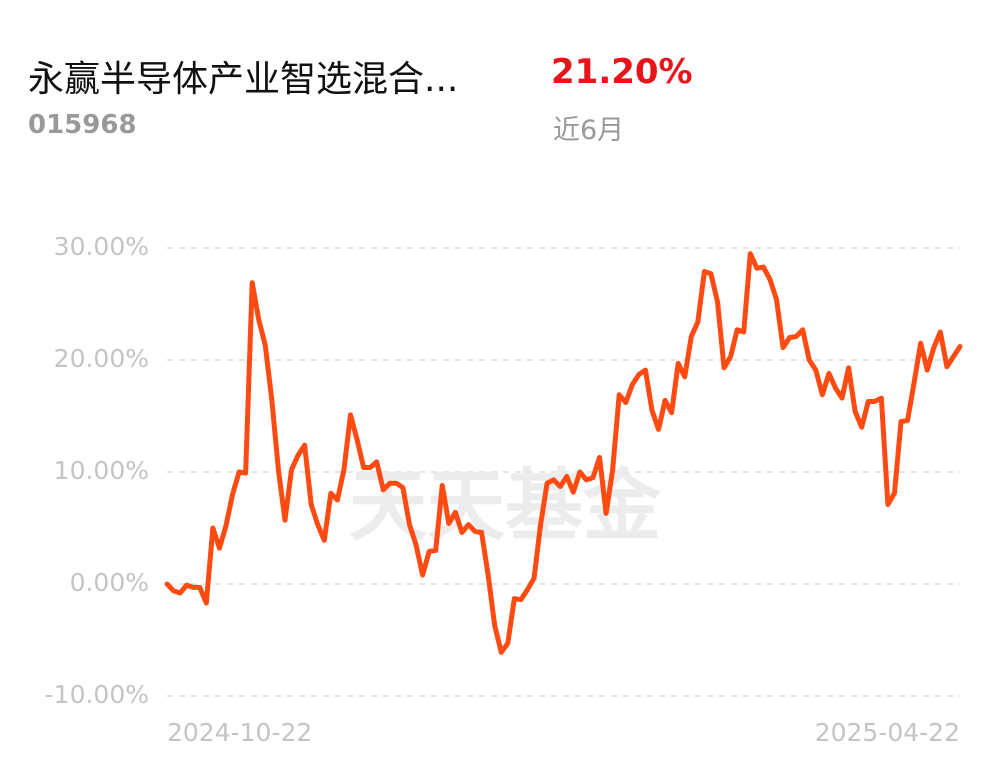  Describe the element at coordinates (505, 506) in the screenshot. I see `watermark: 天天基金` at that location.